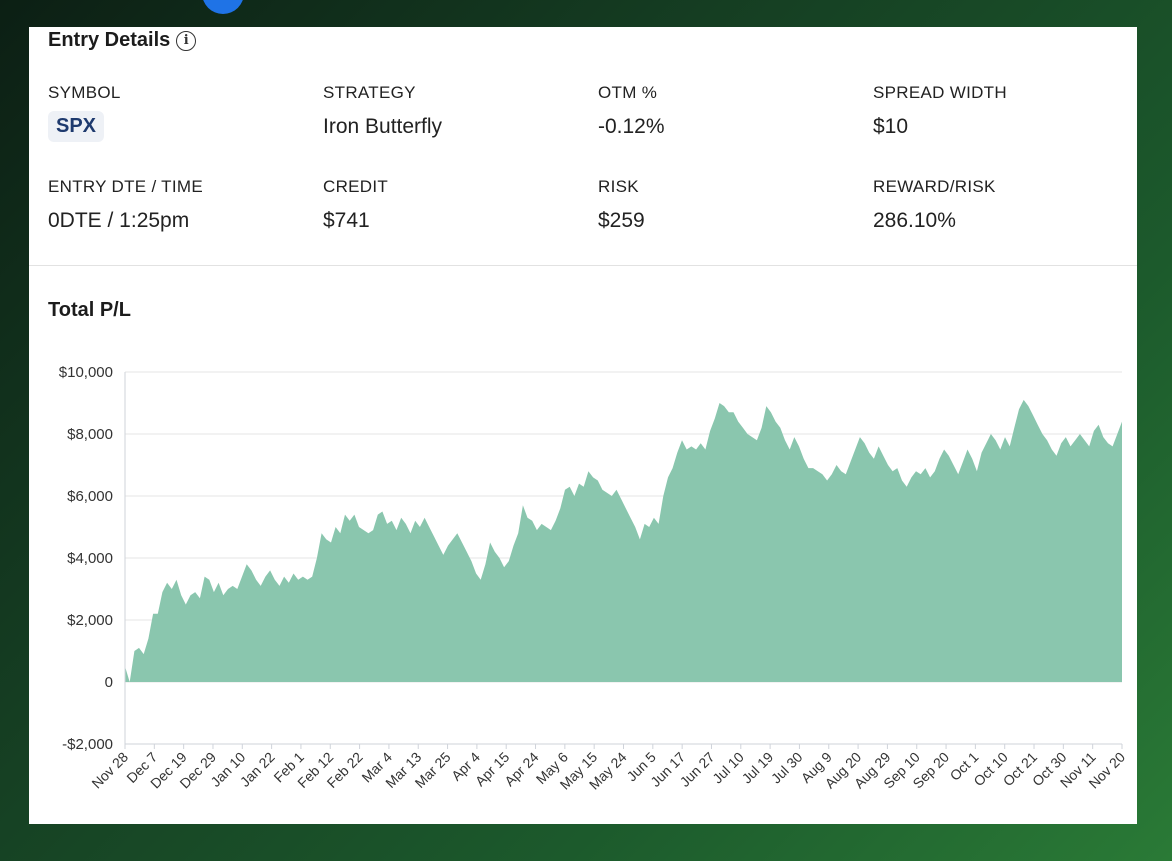  I want to click on field-spread-width: SPREAD WIDTH $10, so click(940, 110).